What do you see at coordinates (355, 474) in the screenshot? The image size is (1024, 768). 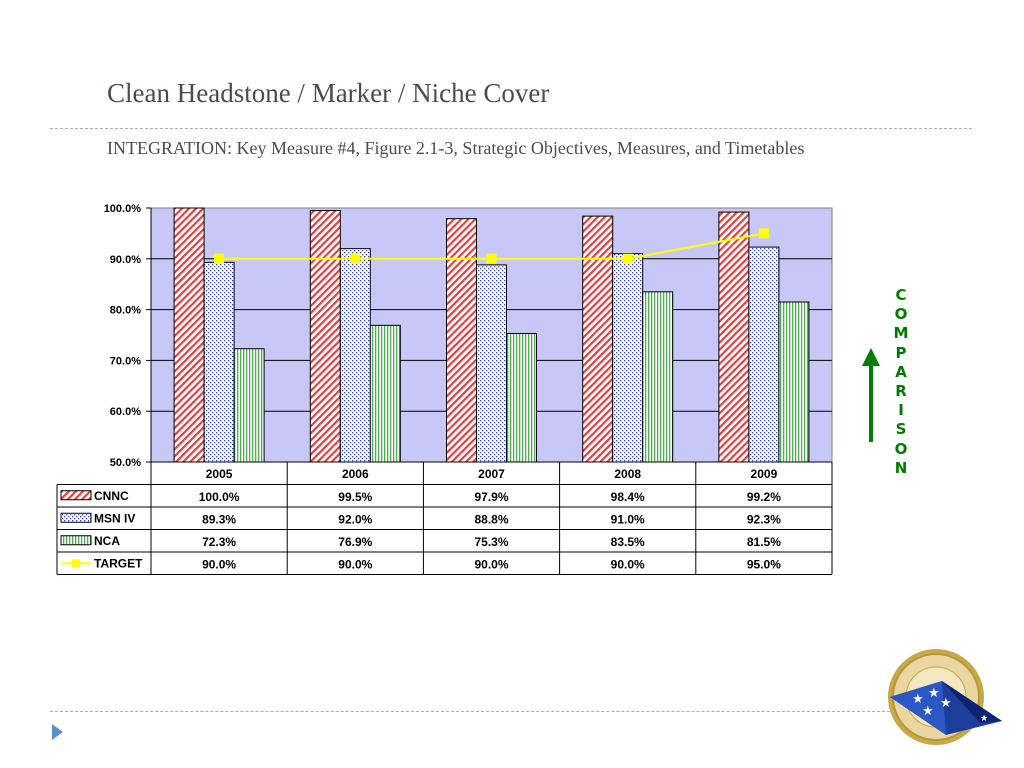 I see `x-tick-label: 2006` at bounding box center [355, 474].